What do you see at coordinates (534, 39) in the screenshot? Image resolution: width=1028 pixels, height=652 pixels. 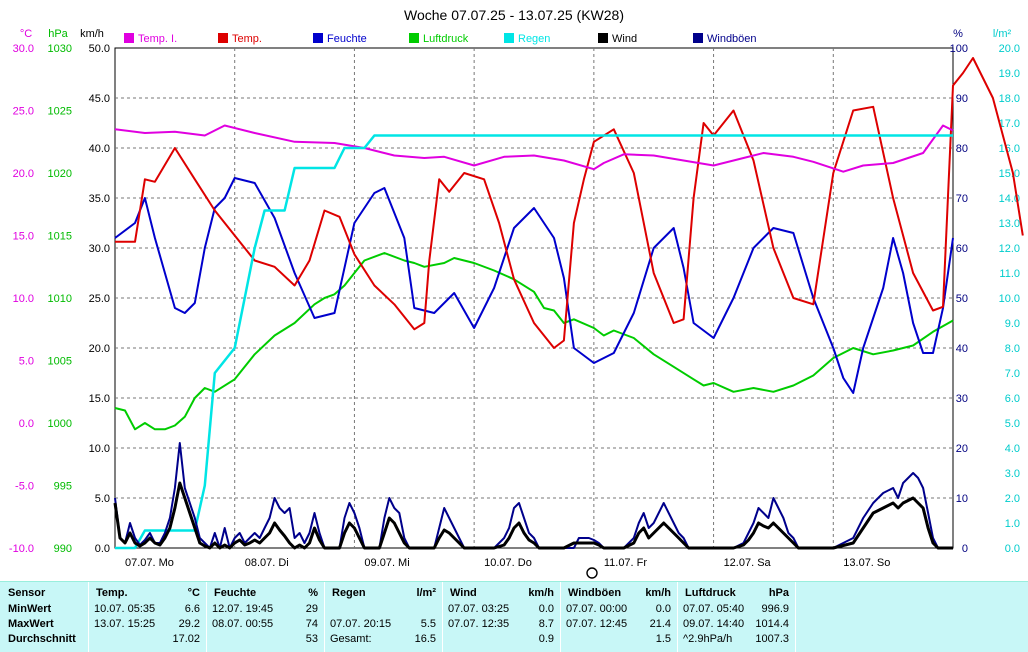 I see `legend-label: Regen` at bounding box center [534, 39].